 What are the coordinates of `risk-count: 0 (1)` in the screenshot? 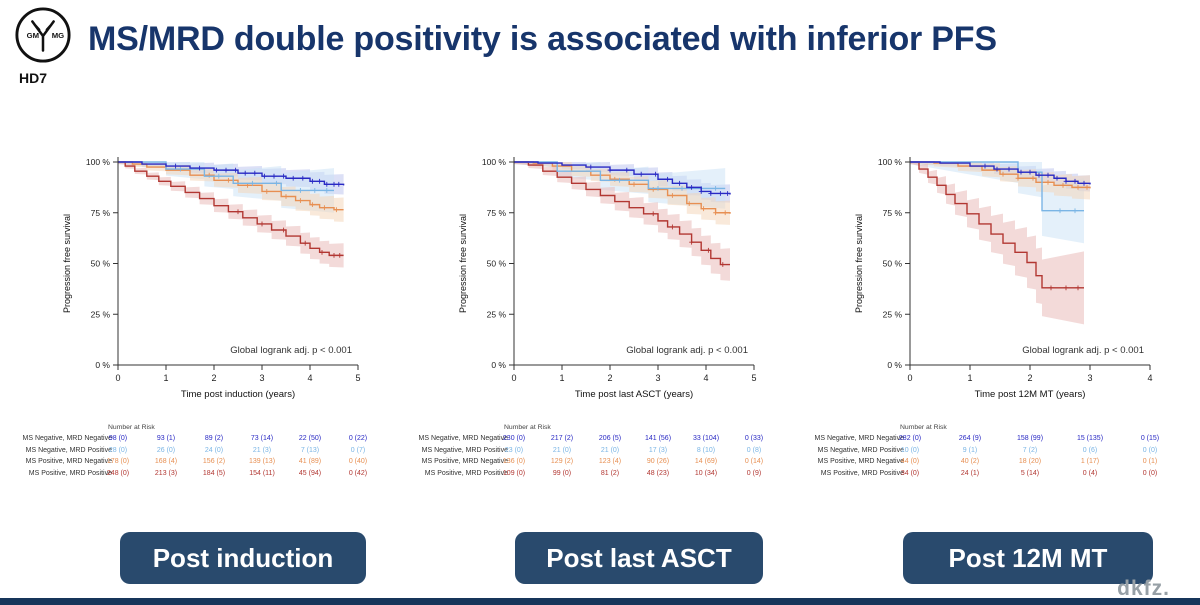 It's located at (1150, 461).